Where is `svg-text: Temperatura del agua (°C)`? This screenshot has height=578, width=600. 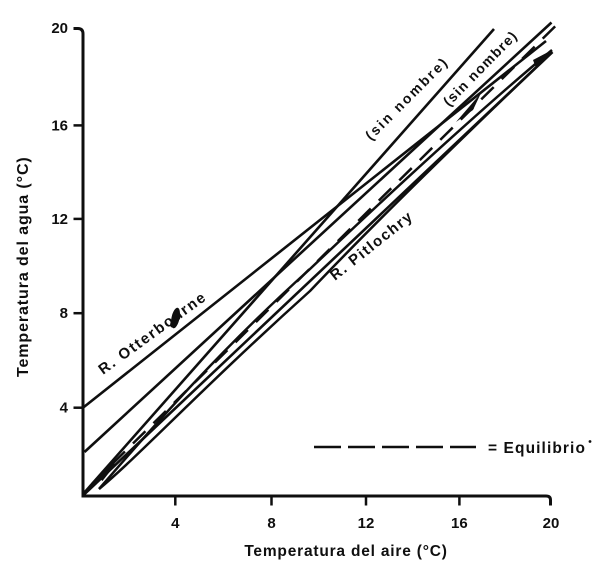 svg-text: Temperatura del agua (°C) is located at coordinates (23, 266).